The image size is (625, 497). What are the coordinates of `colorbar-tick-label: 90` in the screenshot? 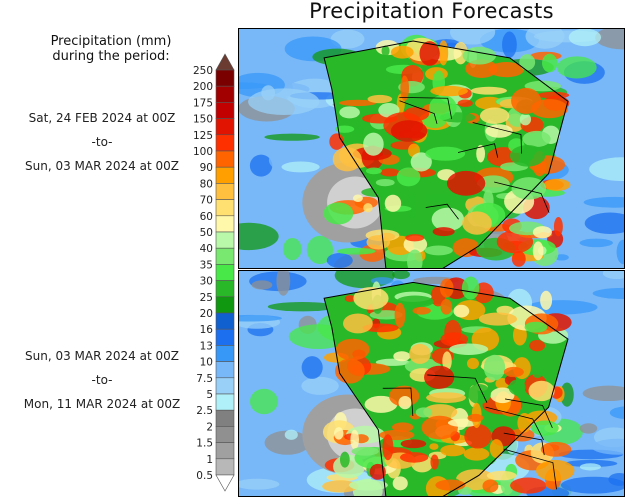 It's located at (206, 168).